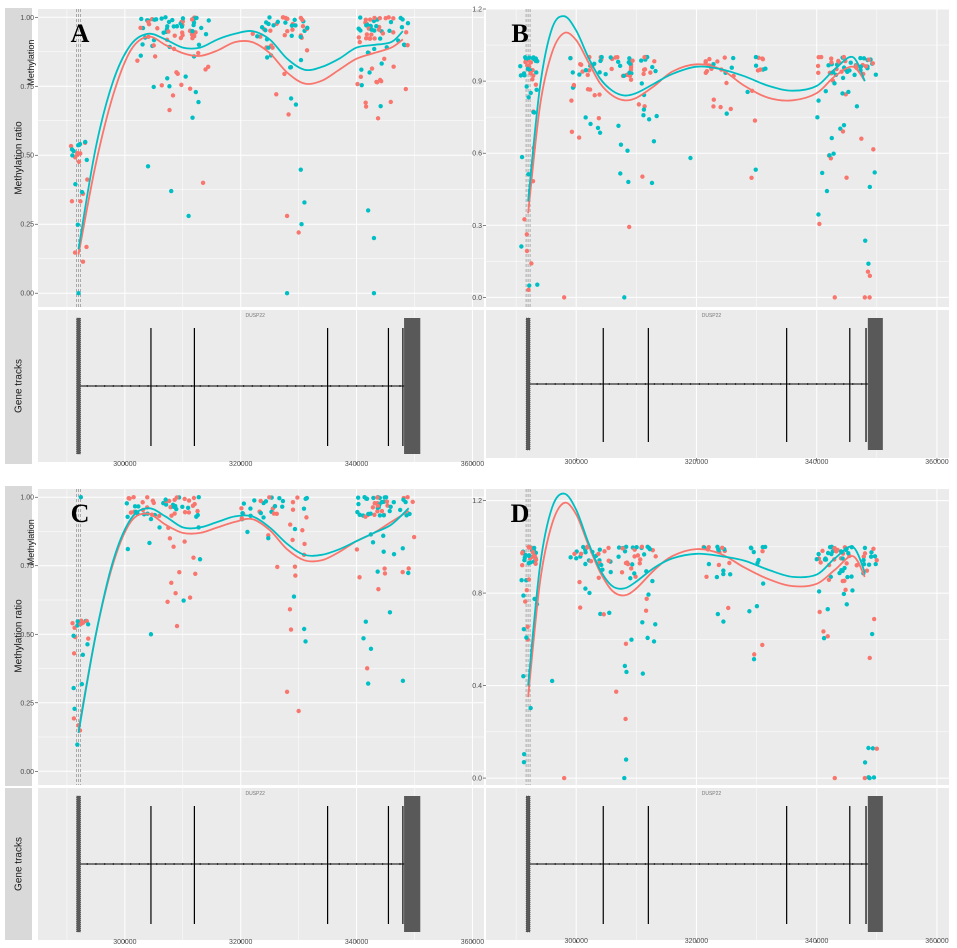 This screenshot has height=948, width=957. Describe the element at coordinates (124, 464) in the screenshot. I see `x-tick-label: 300000` at that location.